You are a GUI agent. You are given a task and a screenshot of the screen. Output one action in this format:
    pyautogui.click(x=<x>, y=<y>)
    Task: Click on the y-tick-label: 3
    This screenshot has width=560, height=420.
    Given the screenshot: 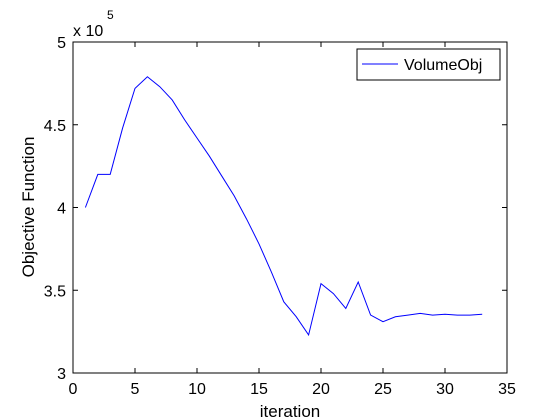 What is the action you would take?
    pyautogui.click(x=61, y=374)
    